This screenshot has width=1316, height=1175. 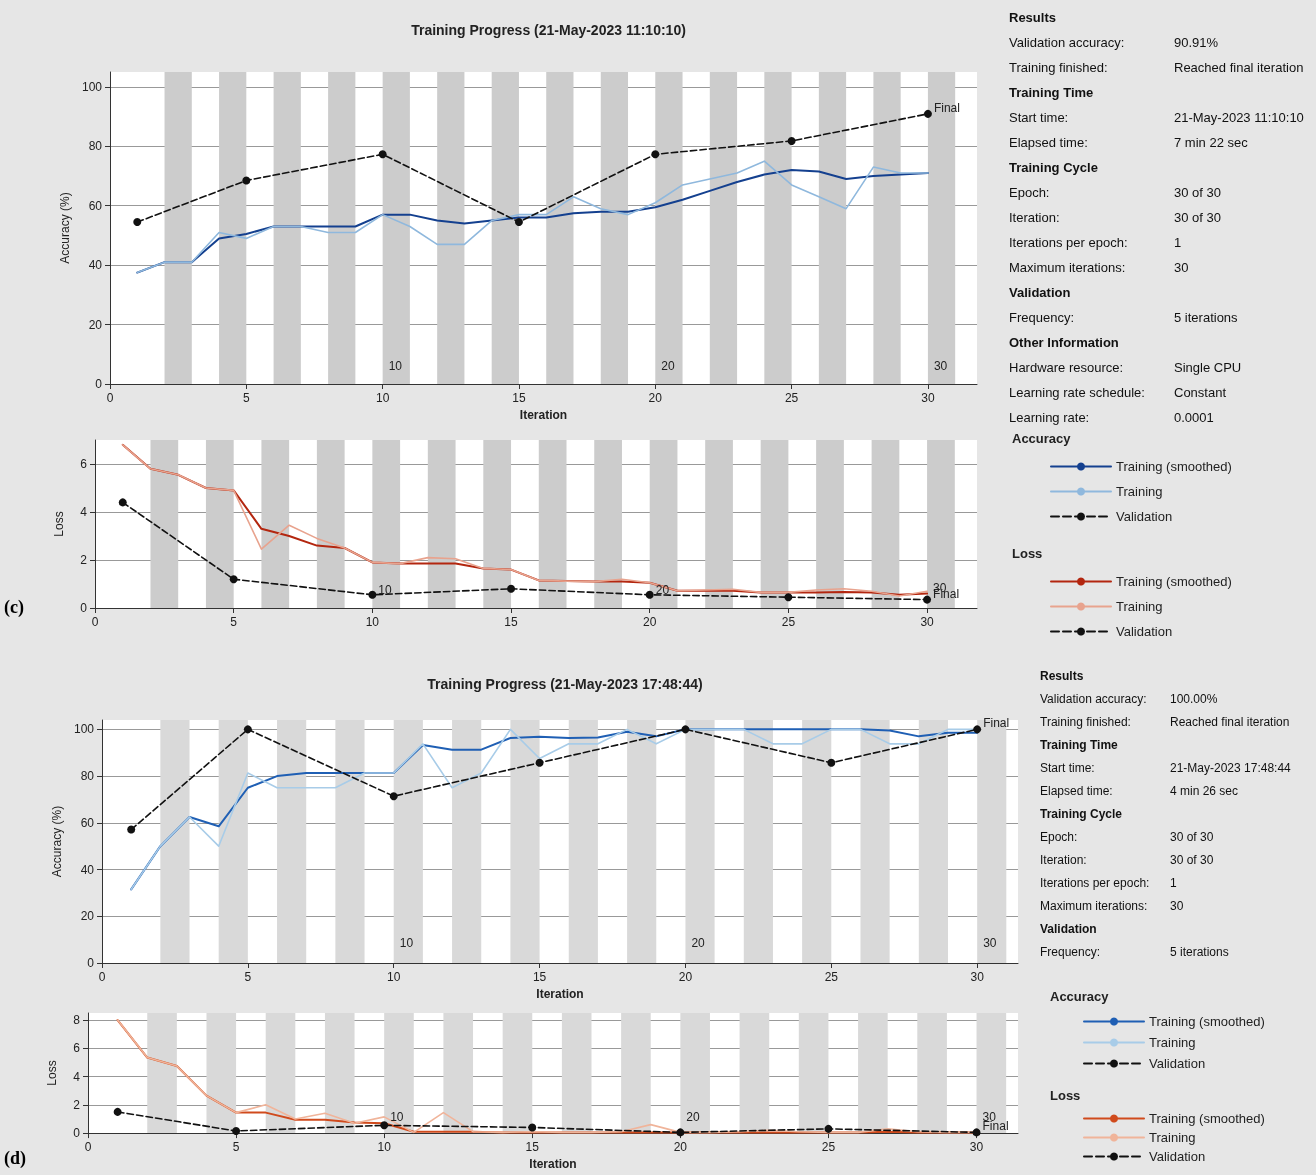 What do you see at coordinates (14, 607) in the screenshot?
I see `text: (c)` at bounding box center [14, 607].